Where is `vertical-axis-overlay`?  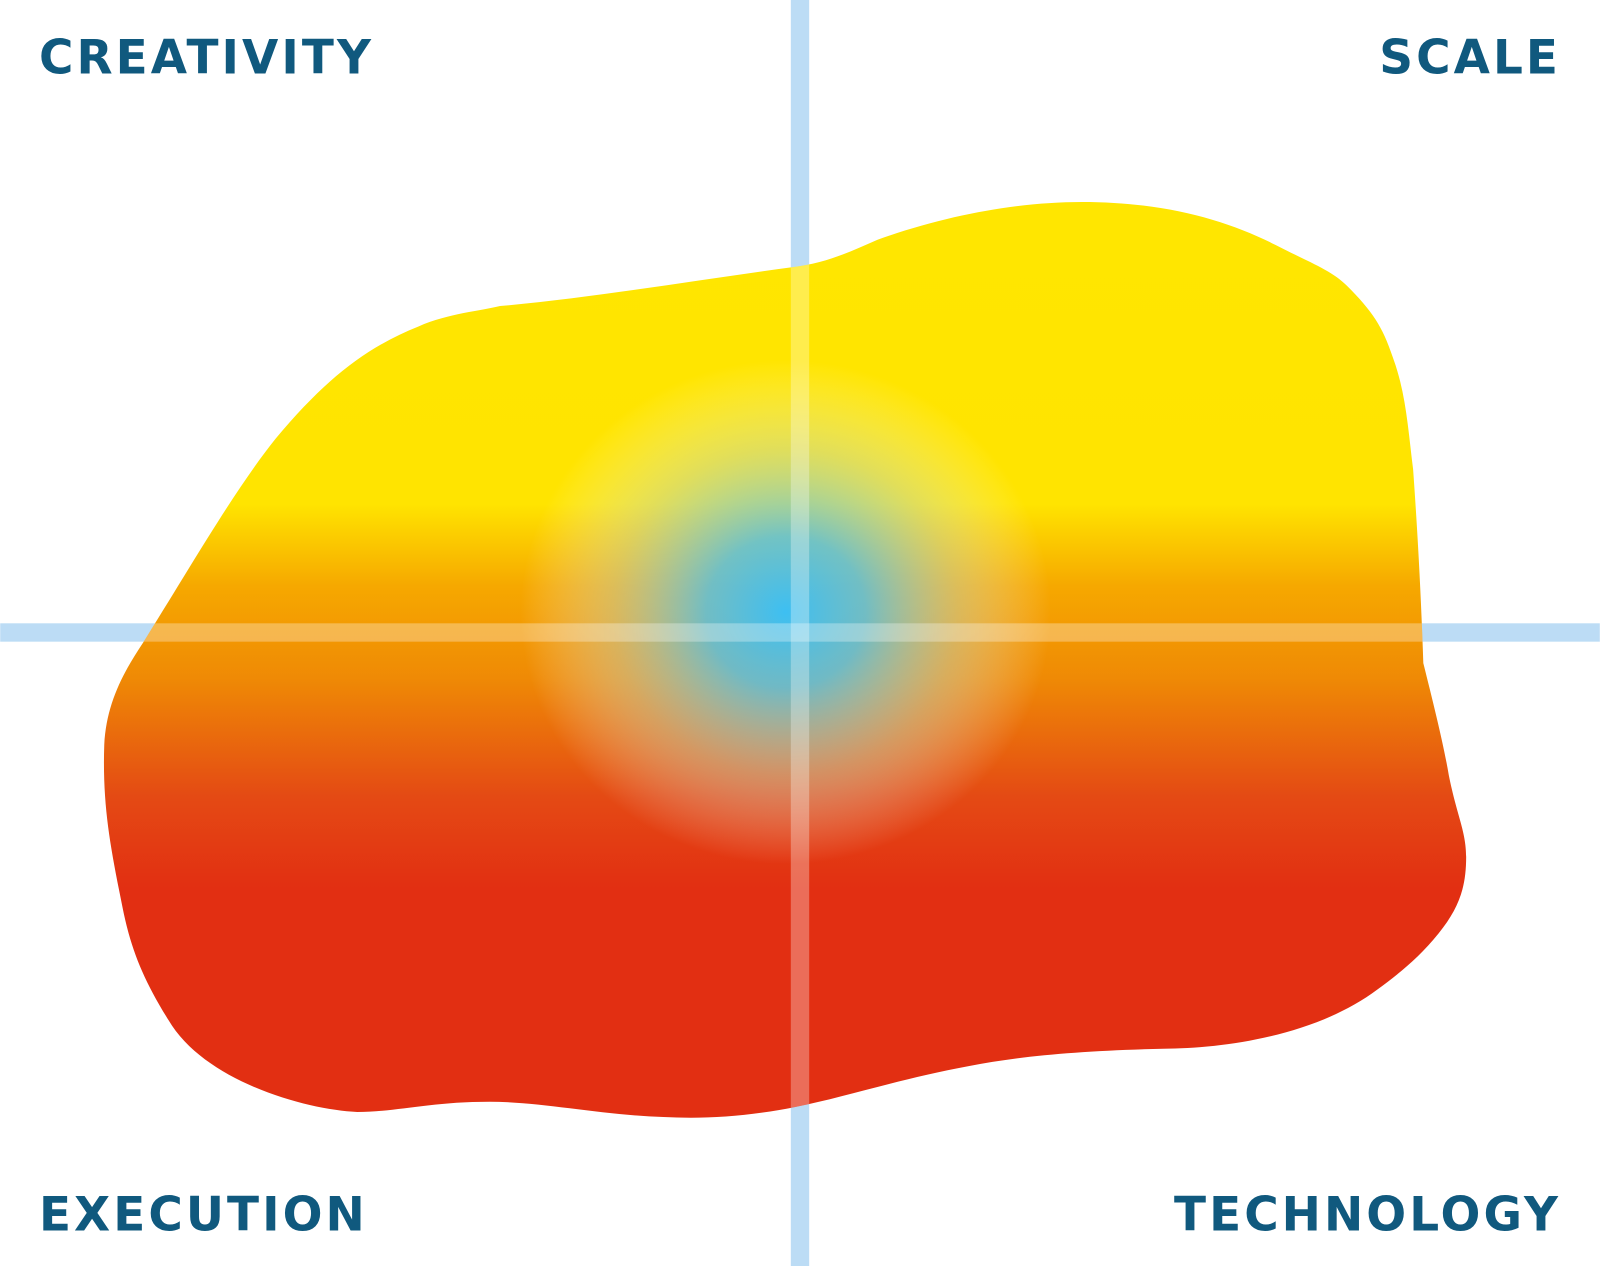
vertical-axis-overlay is located at coordinates (800, 659).